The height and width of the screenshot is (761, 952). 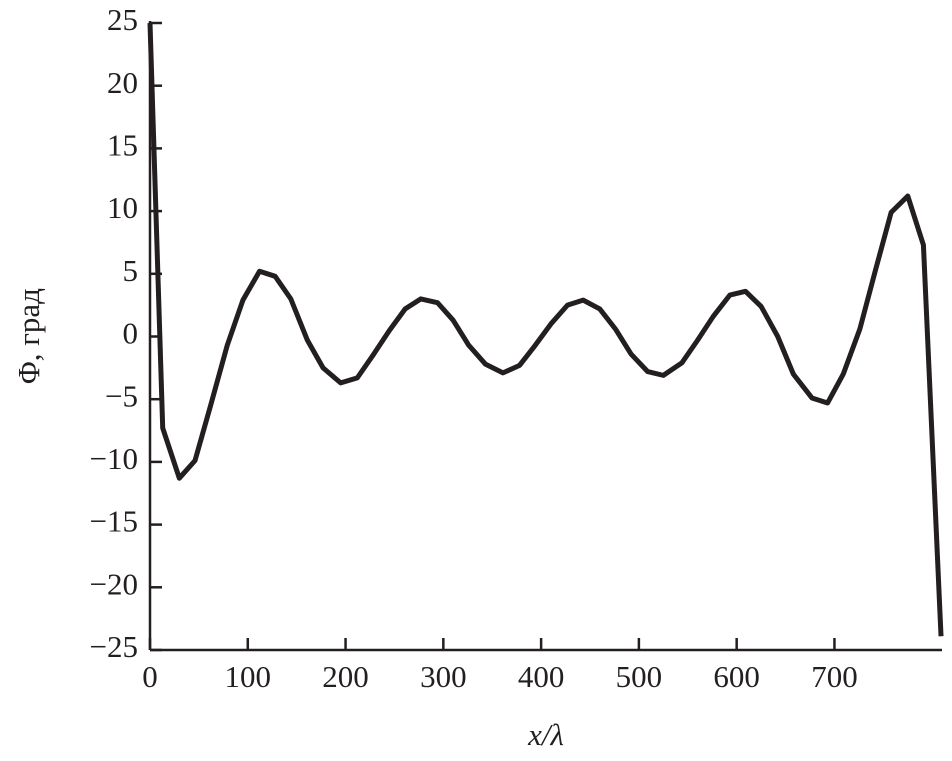 I want to click on y-axis-label: Φ, град, so click(x=28, y=336).